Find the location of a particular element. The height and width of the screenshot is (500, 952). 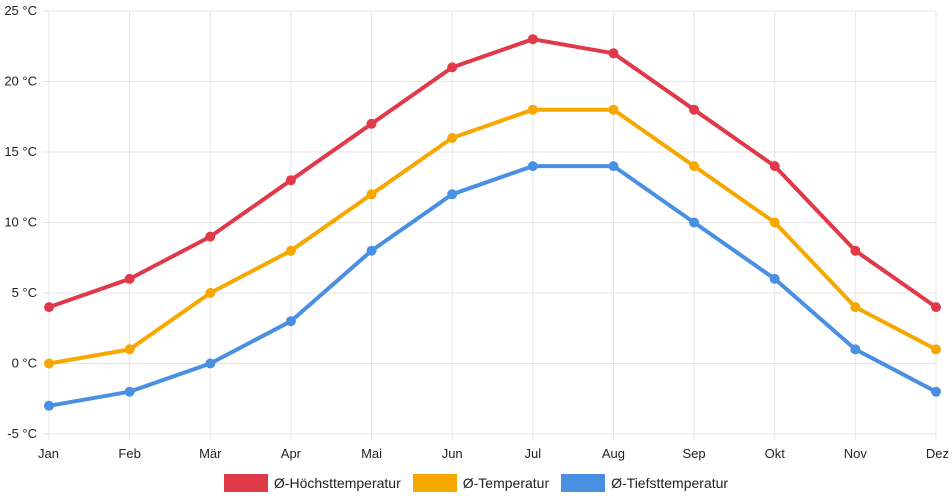

y-tick-label: 25 °C is located at coordinates (20, 10).